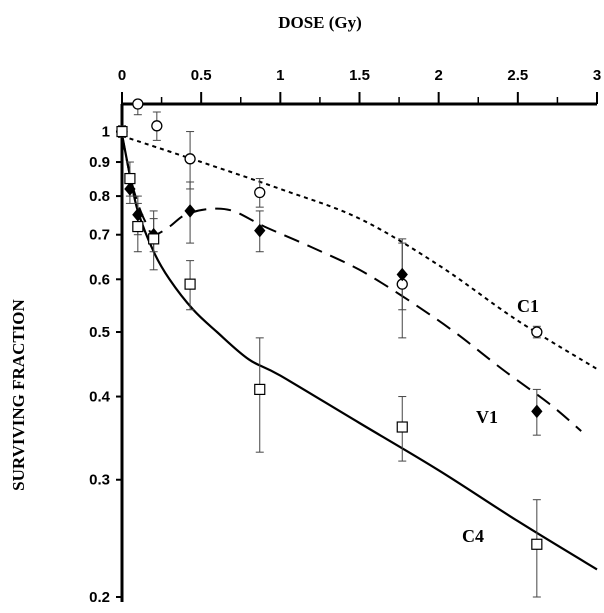 This screenshot has width=604, height=613. I want to click on y-tick-label: 0.7, so click(99, 235).